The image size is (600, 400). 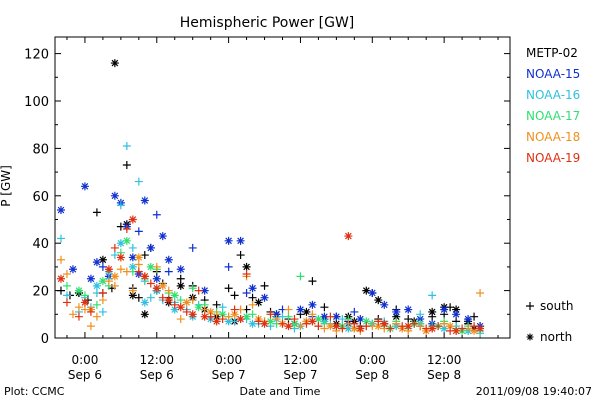 I want to click on y-tick-label: 100, so click(x=36, y=102).